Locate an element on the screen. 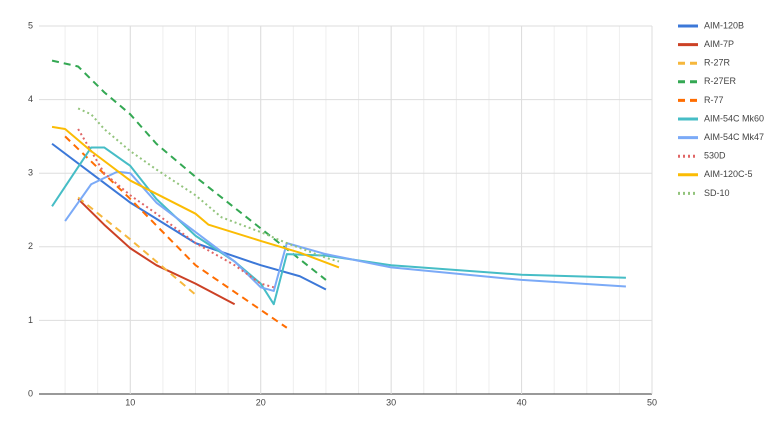 This screenshot has height=428, width=780. y-tick-label: 3 is located at coordinates (30, 173).